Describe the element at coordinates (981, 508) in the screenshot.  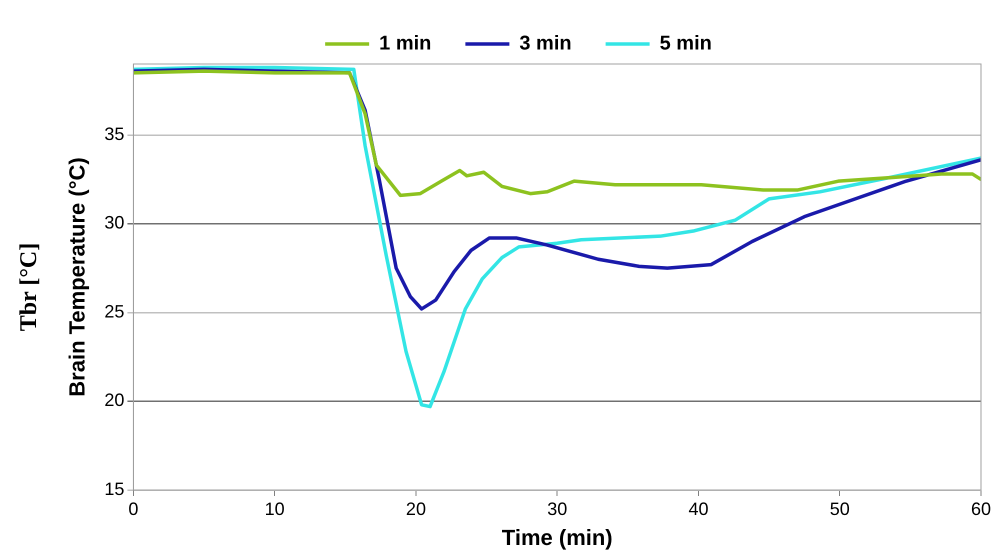
I see `x-tick-label: 60` at that location.